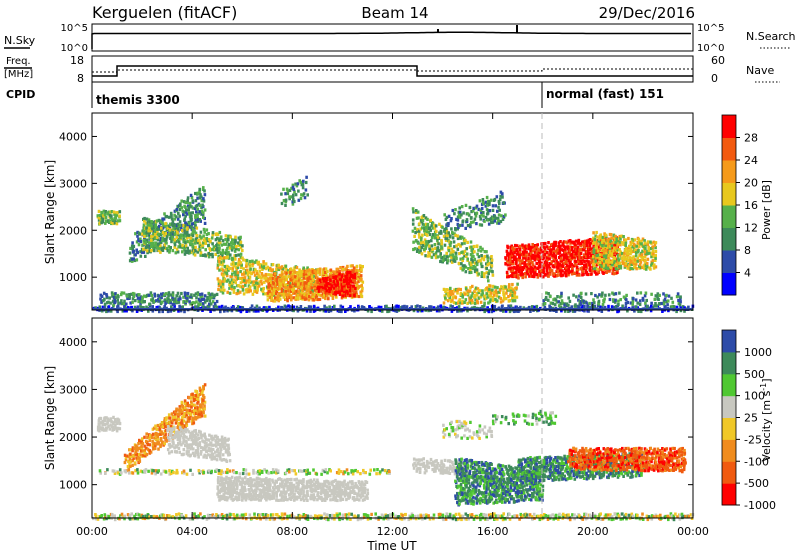 The image size is (800, 554). I want to click on power-colorbar-tick: 12, so click(751, 228).